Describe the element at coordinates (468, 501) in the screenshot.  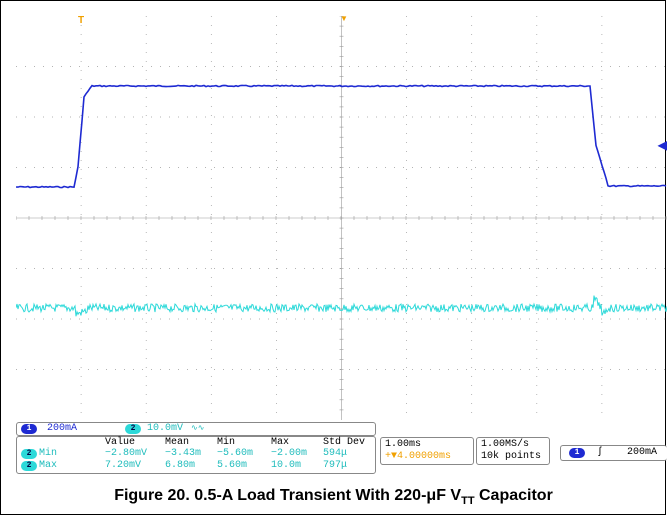
I see `caption-subscript: TT` at that location.